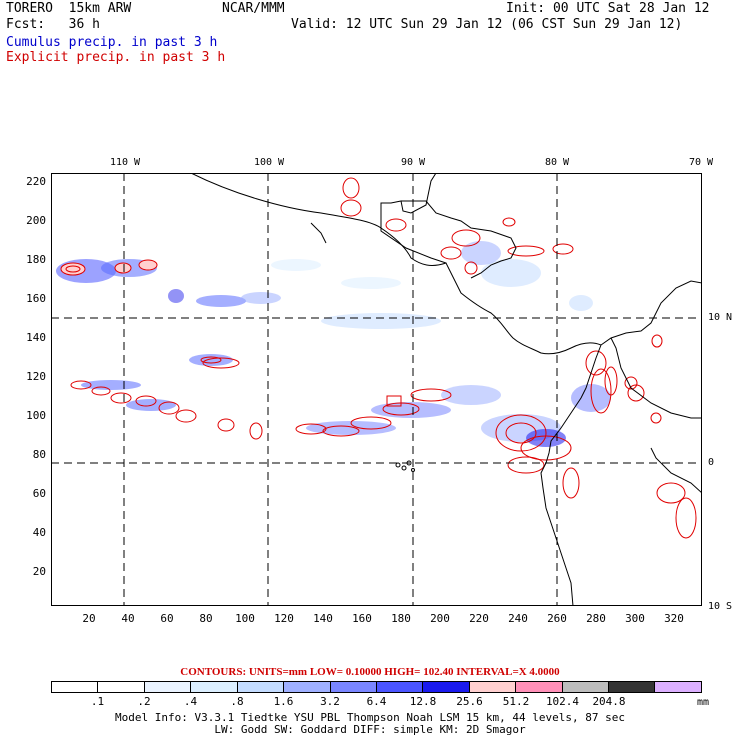  What do you see at coordinates (635, 618) in the screenshot?
I see `x-tick-300: 300` at bounding box center [635, 618].